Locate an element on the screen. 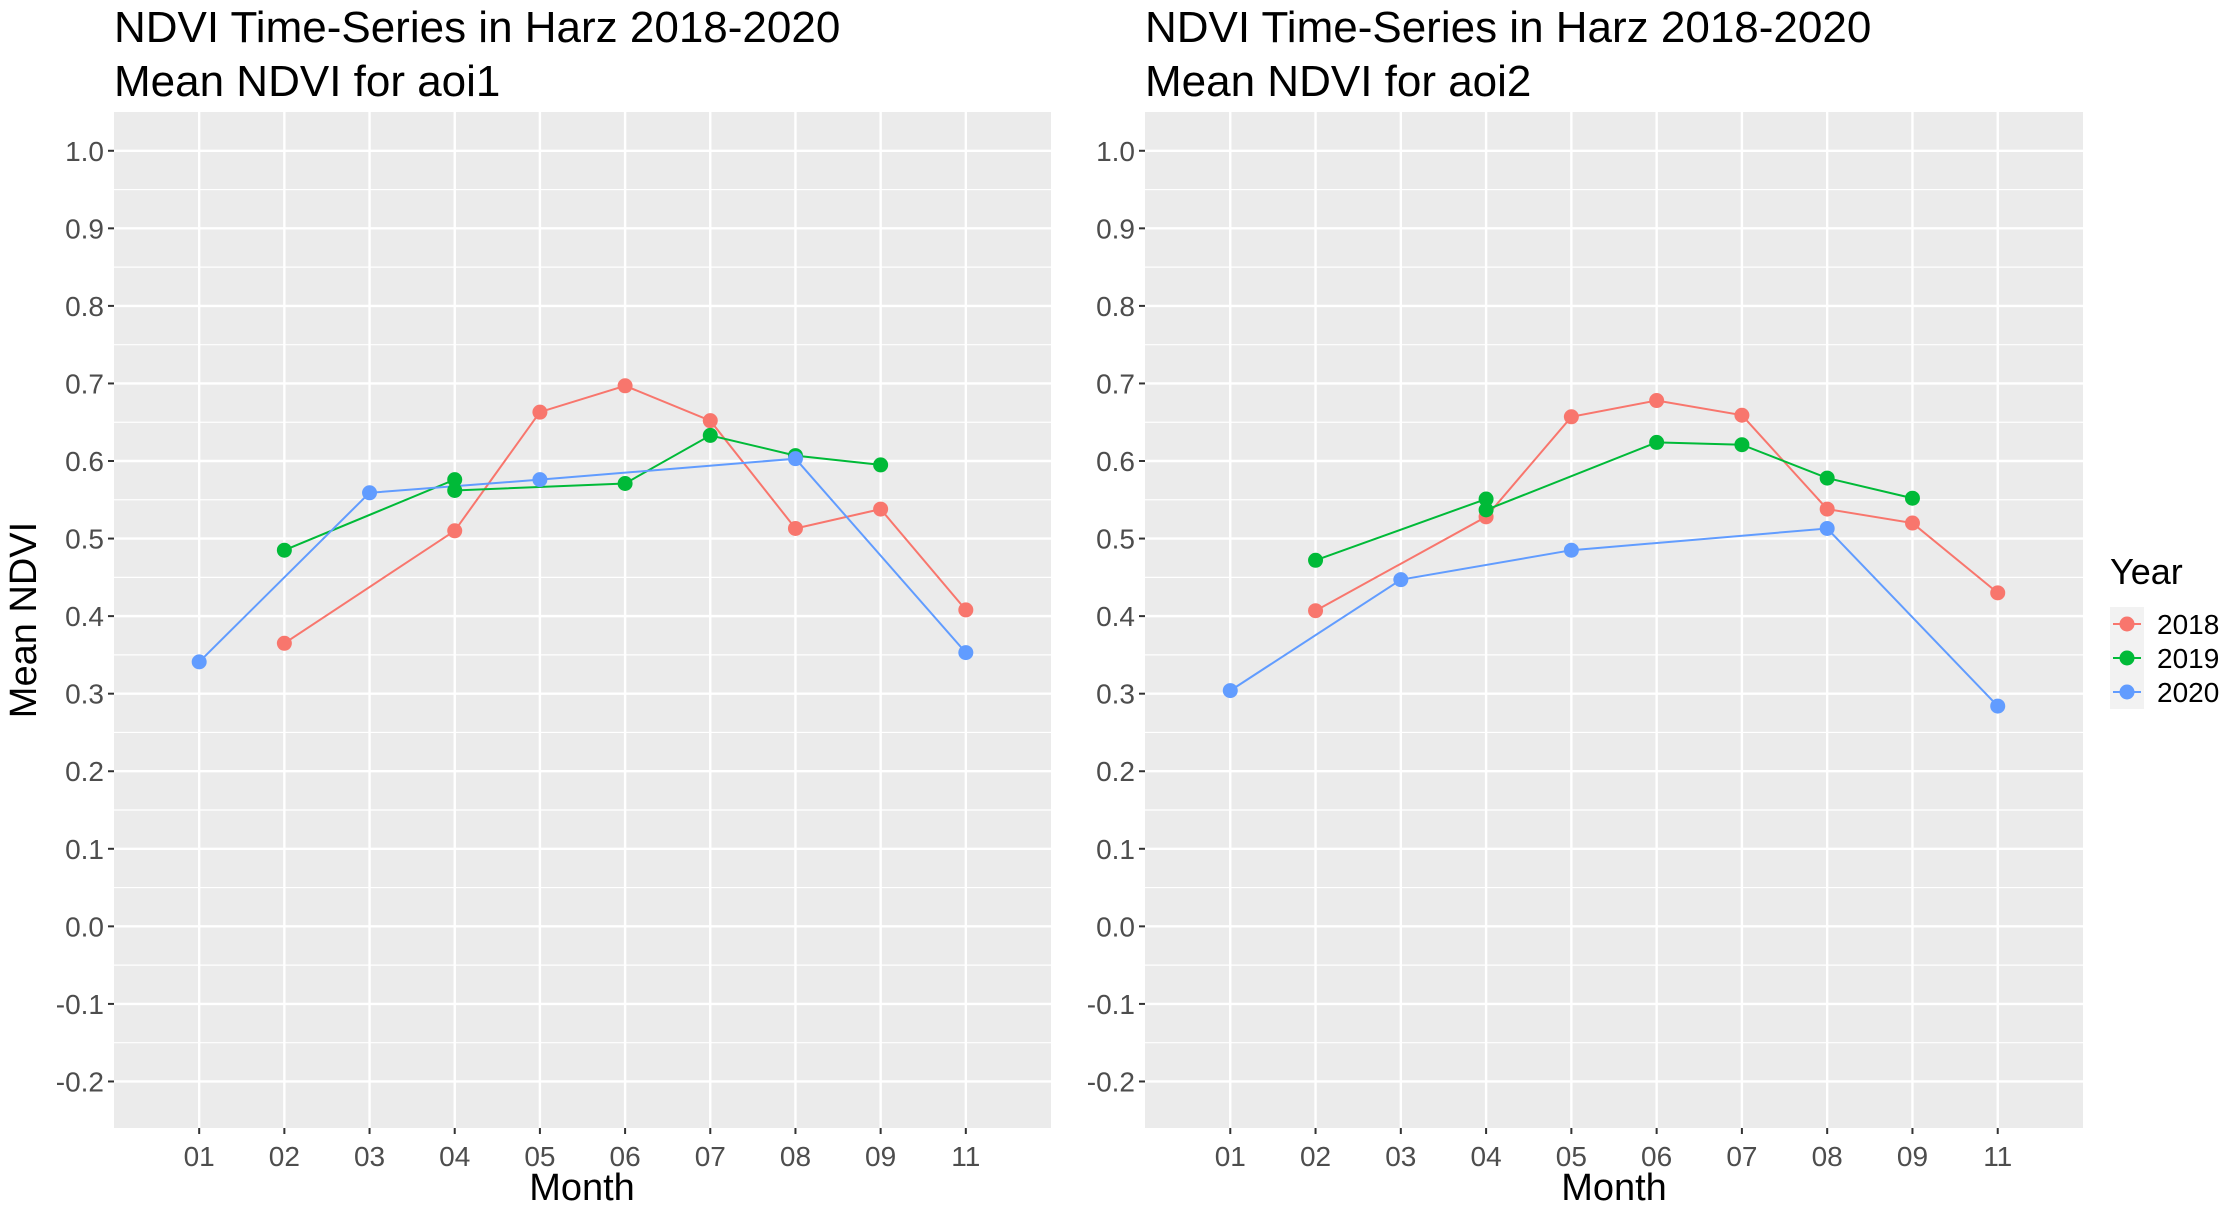  y-tick-label: 0.1 is located at coordinates (84, 849).